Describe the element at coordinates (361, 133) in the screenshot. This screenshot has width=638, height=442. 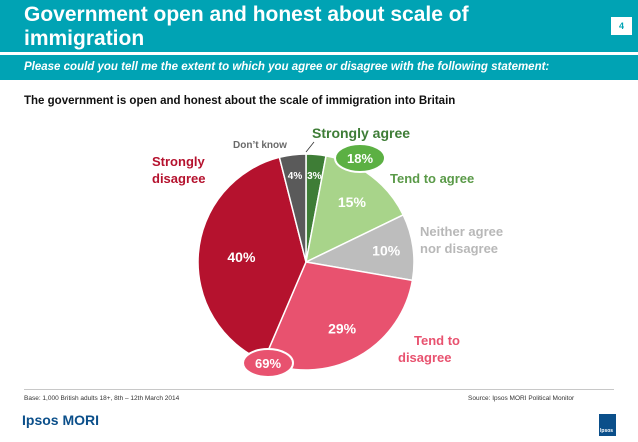
I see `label-strongly-agree: Strongly agree` at that location.